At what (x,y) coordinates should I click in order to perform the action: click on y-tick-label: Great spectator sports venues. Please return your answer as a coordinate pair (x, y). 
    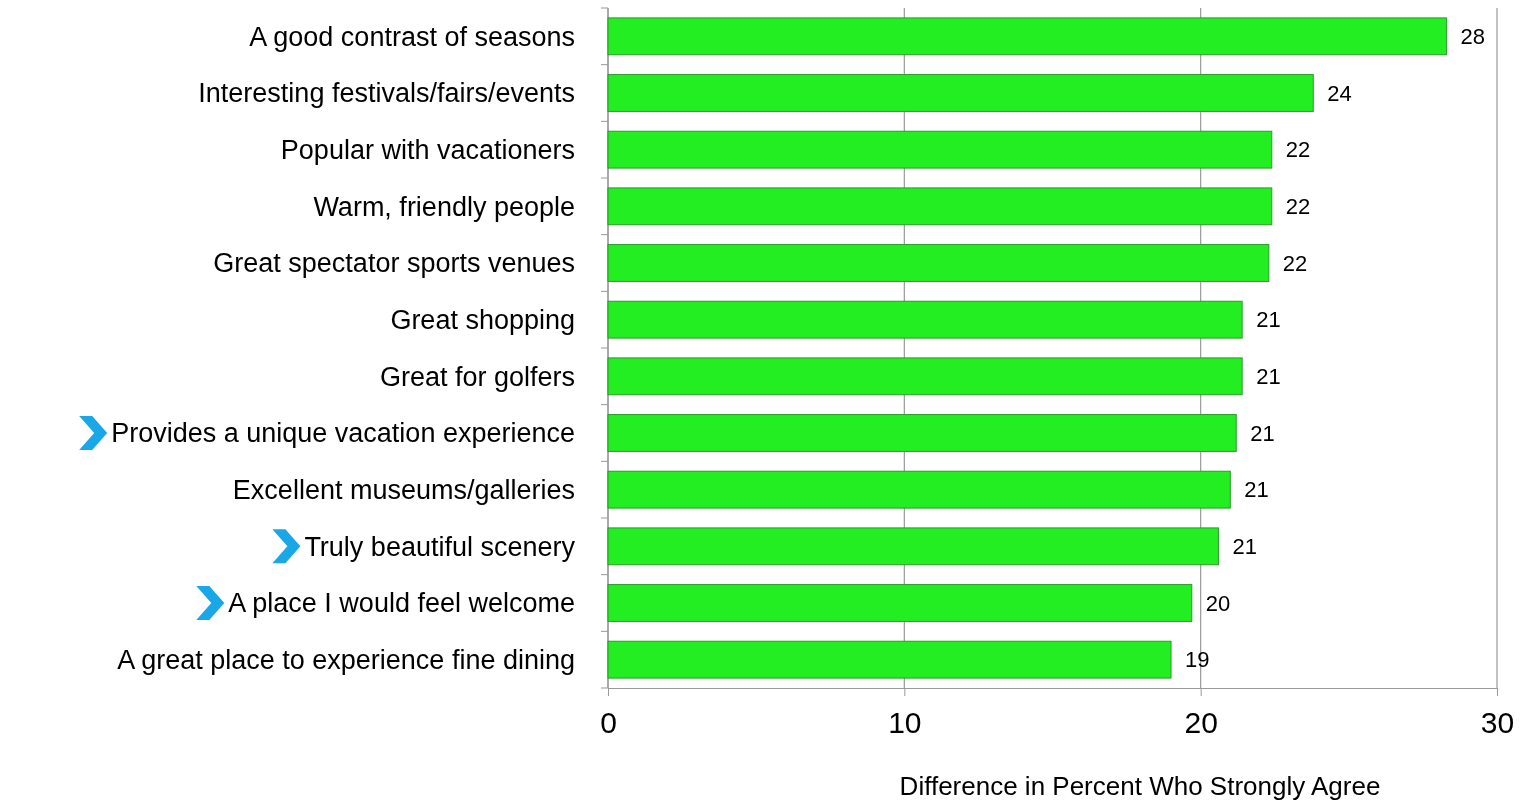
    Looking at the image, I should click on (394, 263).